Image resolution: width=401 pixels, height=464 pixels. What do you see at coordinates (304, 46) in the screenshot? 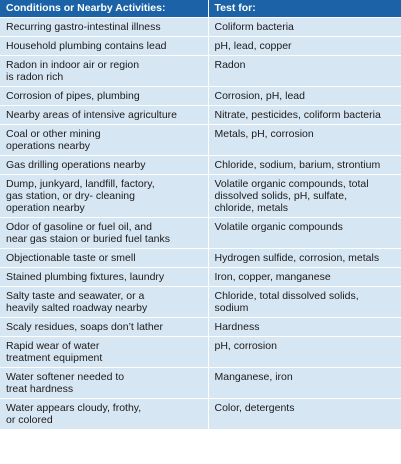
I see `test-cell: pH, lead, copper` at bounding box center [304, 46].